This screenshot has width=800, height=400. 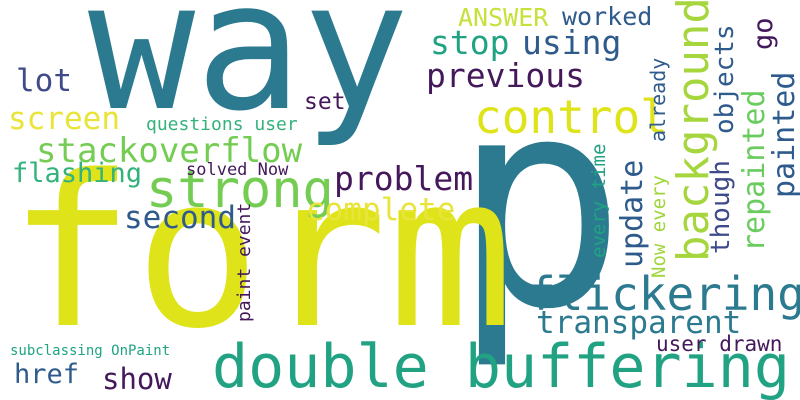 I want to click on word-already: already, so click(x=658, y=99).